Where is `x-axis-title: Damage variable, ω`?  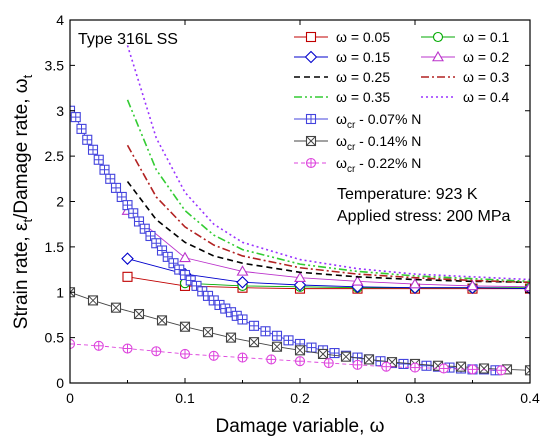 x-axis-title: Damage variable, ω is located at coordinates (299, 426).